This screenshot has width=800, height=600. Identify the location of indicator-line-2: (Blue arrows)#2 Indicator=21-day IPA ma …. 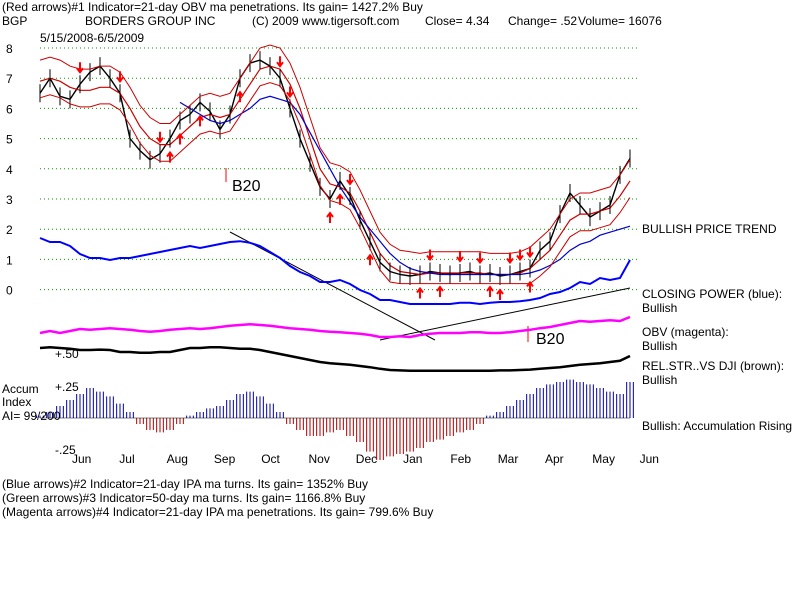
(185, 484).